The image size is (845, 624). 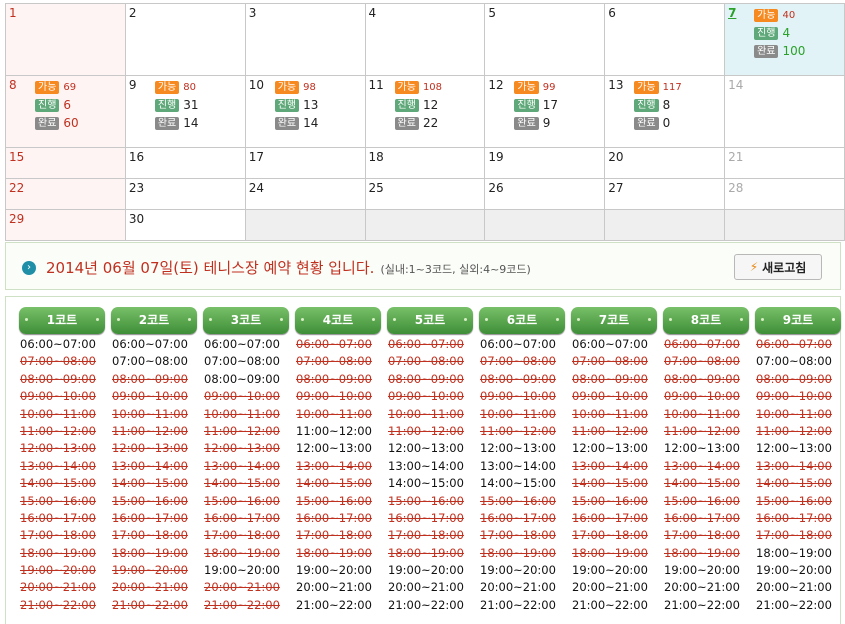 I want to click on calendar-day-cell: 30, so click(x=185, y=225).